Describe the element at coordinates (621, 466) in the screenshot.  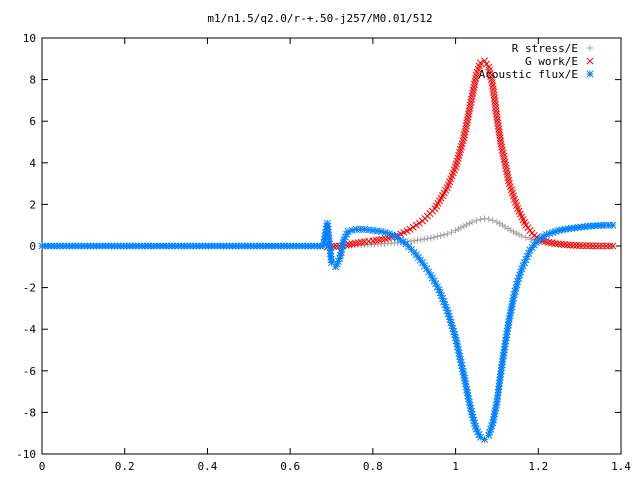
I see `x-tick-label: 1.4` at that location.